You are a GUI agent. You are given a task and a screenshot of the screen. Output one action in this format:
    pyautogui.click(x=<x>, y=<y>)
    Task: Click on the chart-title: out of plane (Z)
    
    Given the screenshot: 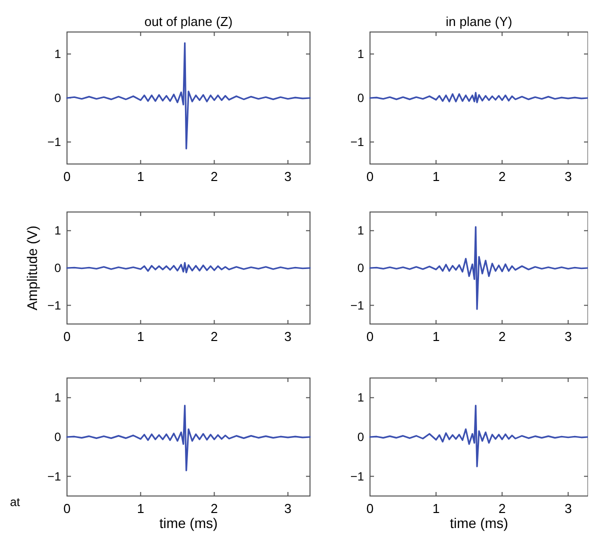 What is the action you would take?
    pyautogui.click(x=188, y=21)
    